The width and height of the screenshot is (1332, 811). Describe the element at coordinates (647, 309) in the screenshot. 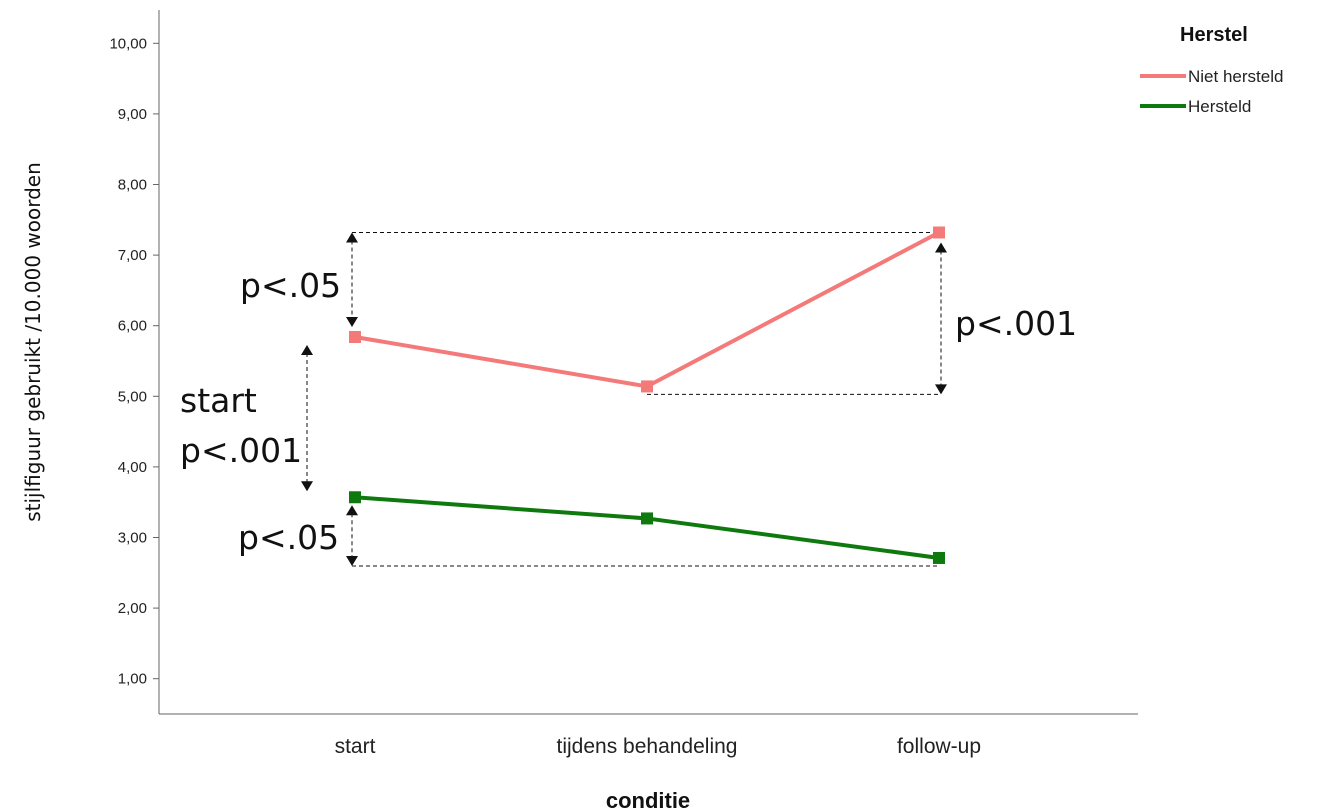

I see `series-line-niet-hersteld` at that location.